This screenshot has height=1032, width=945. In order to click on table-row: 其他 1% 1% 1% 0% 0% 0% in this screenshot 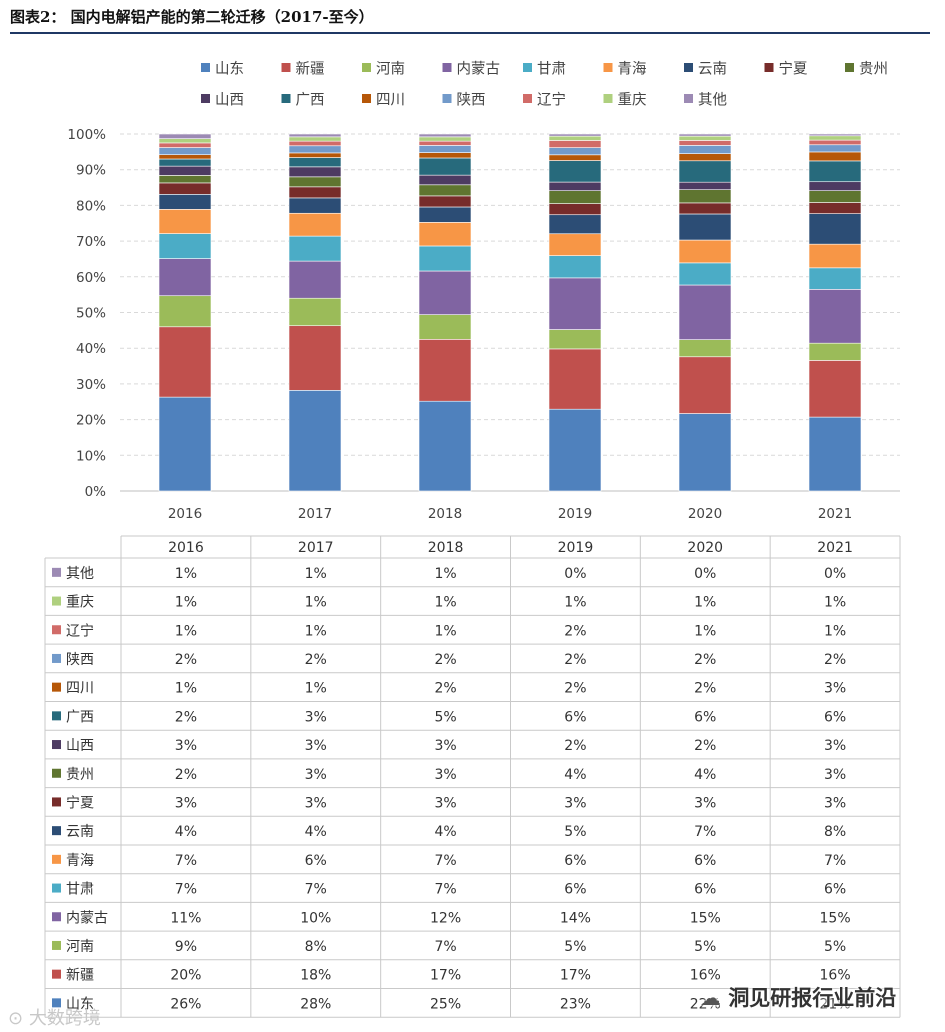, I will do `click(449, 574)`.